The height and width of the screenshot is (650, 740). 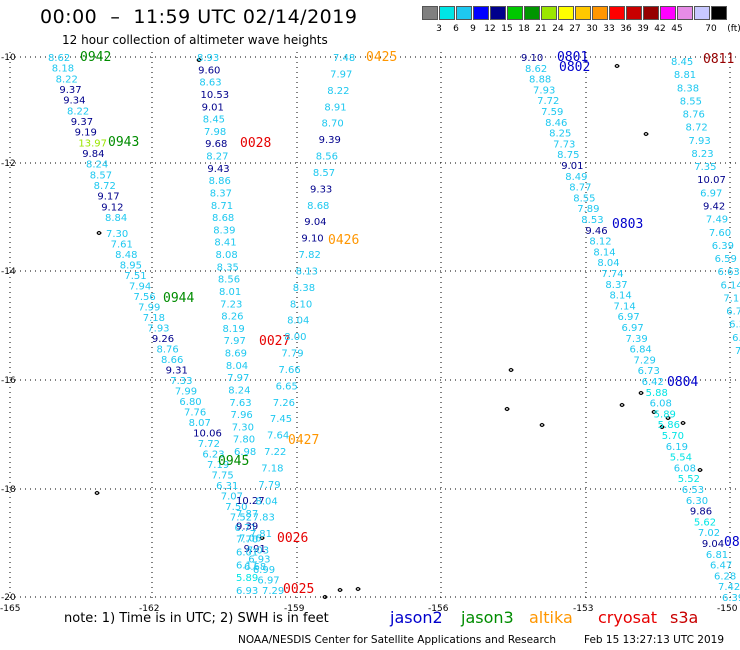 What do you see at coordinates (298, 321) in the screenshot?
I see `swh-value: 8.04` at bounding box center [298, 321].